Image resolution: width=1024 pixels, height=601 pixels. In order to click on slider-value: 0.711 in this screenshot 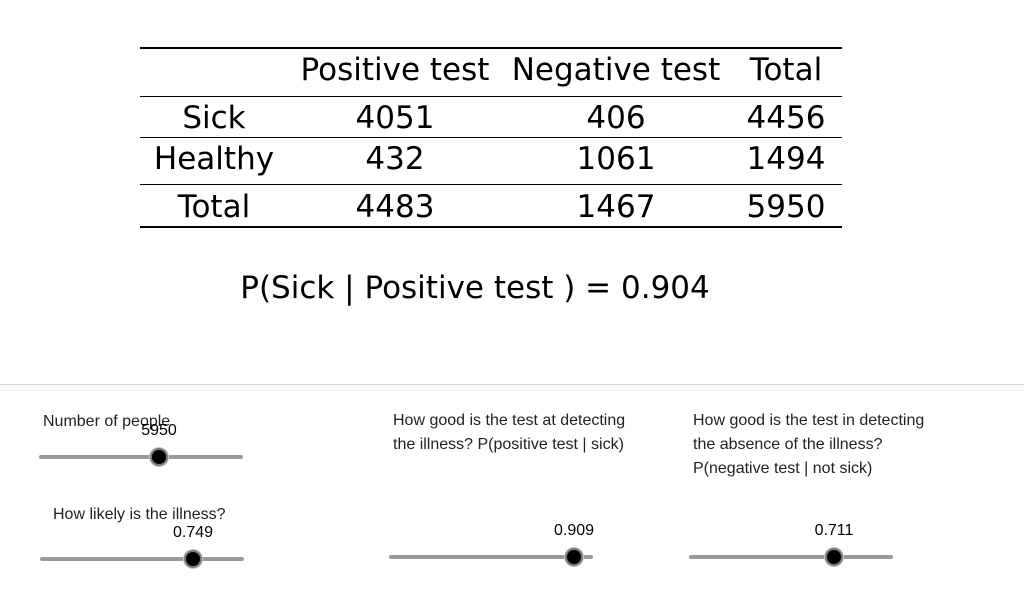, I will do `click(834, 530)`.